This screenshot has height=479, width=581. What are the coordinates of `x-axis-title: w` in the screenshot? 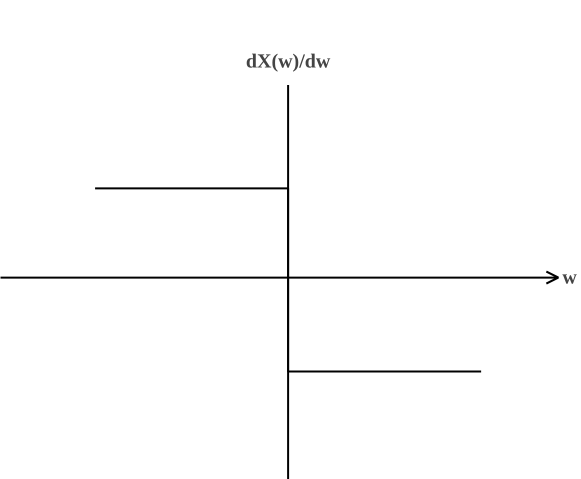 It's located at (570, 277).